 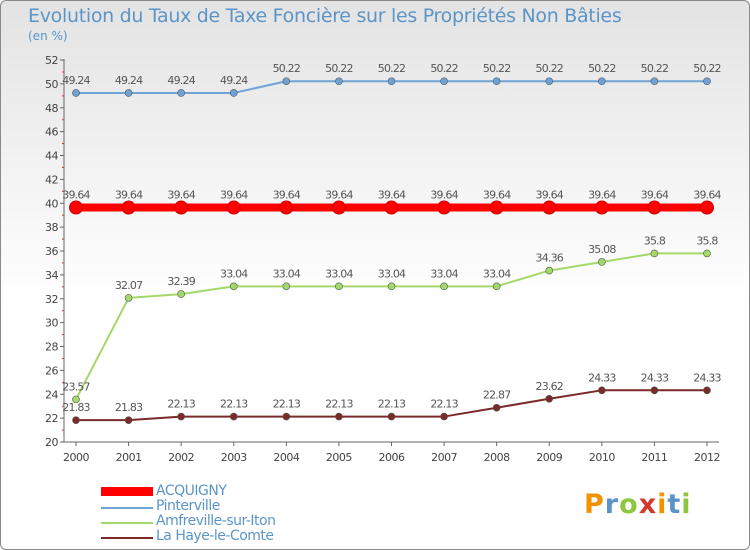 I want to click on data-label-amfreville-sur-iton: 32.39, so click(x=181, y=281).